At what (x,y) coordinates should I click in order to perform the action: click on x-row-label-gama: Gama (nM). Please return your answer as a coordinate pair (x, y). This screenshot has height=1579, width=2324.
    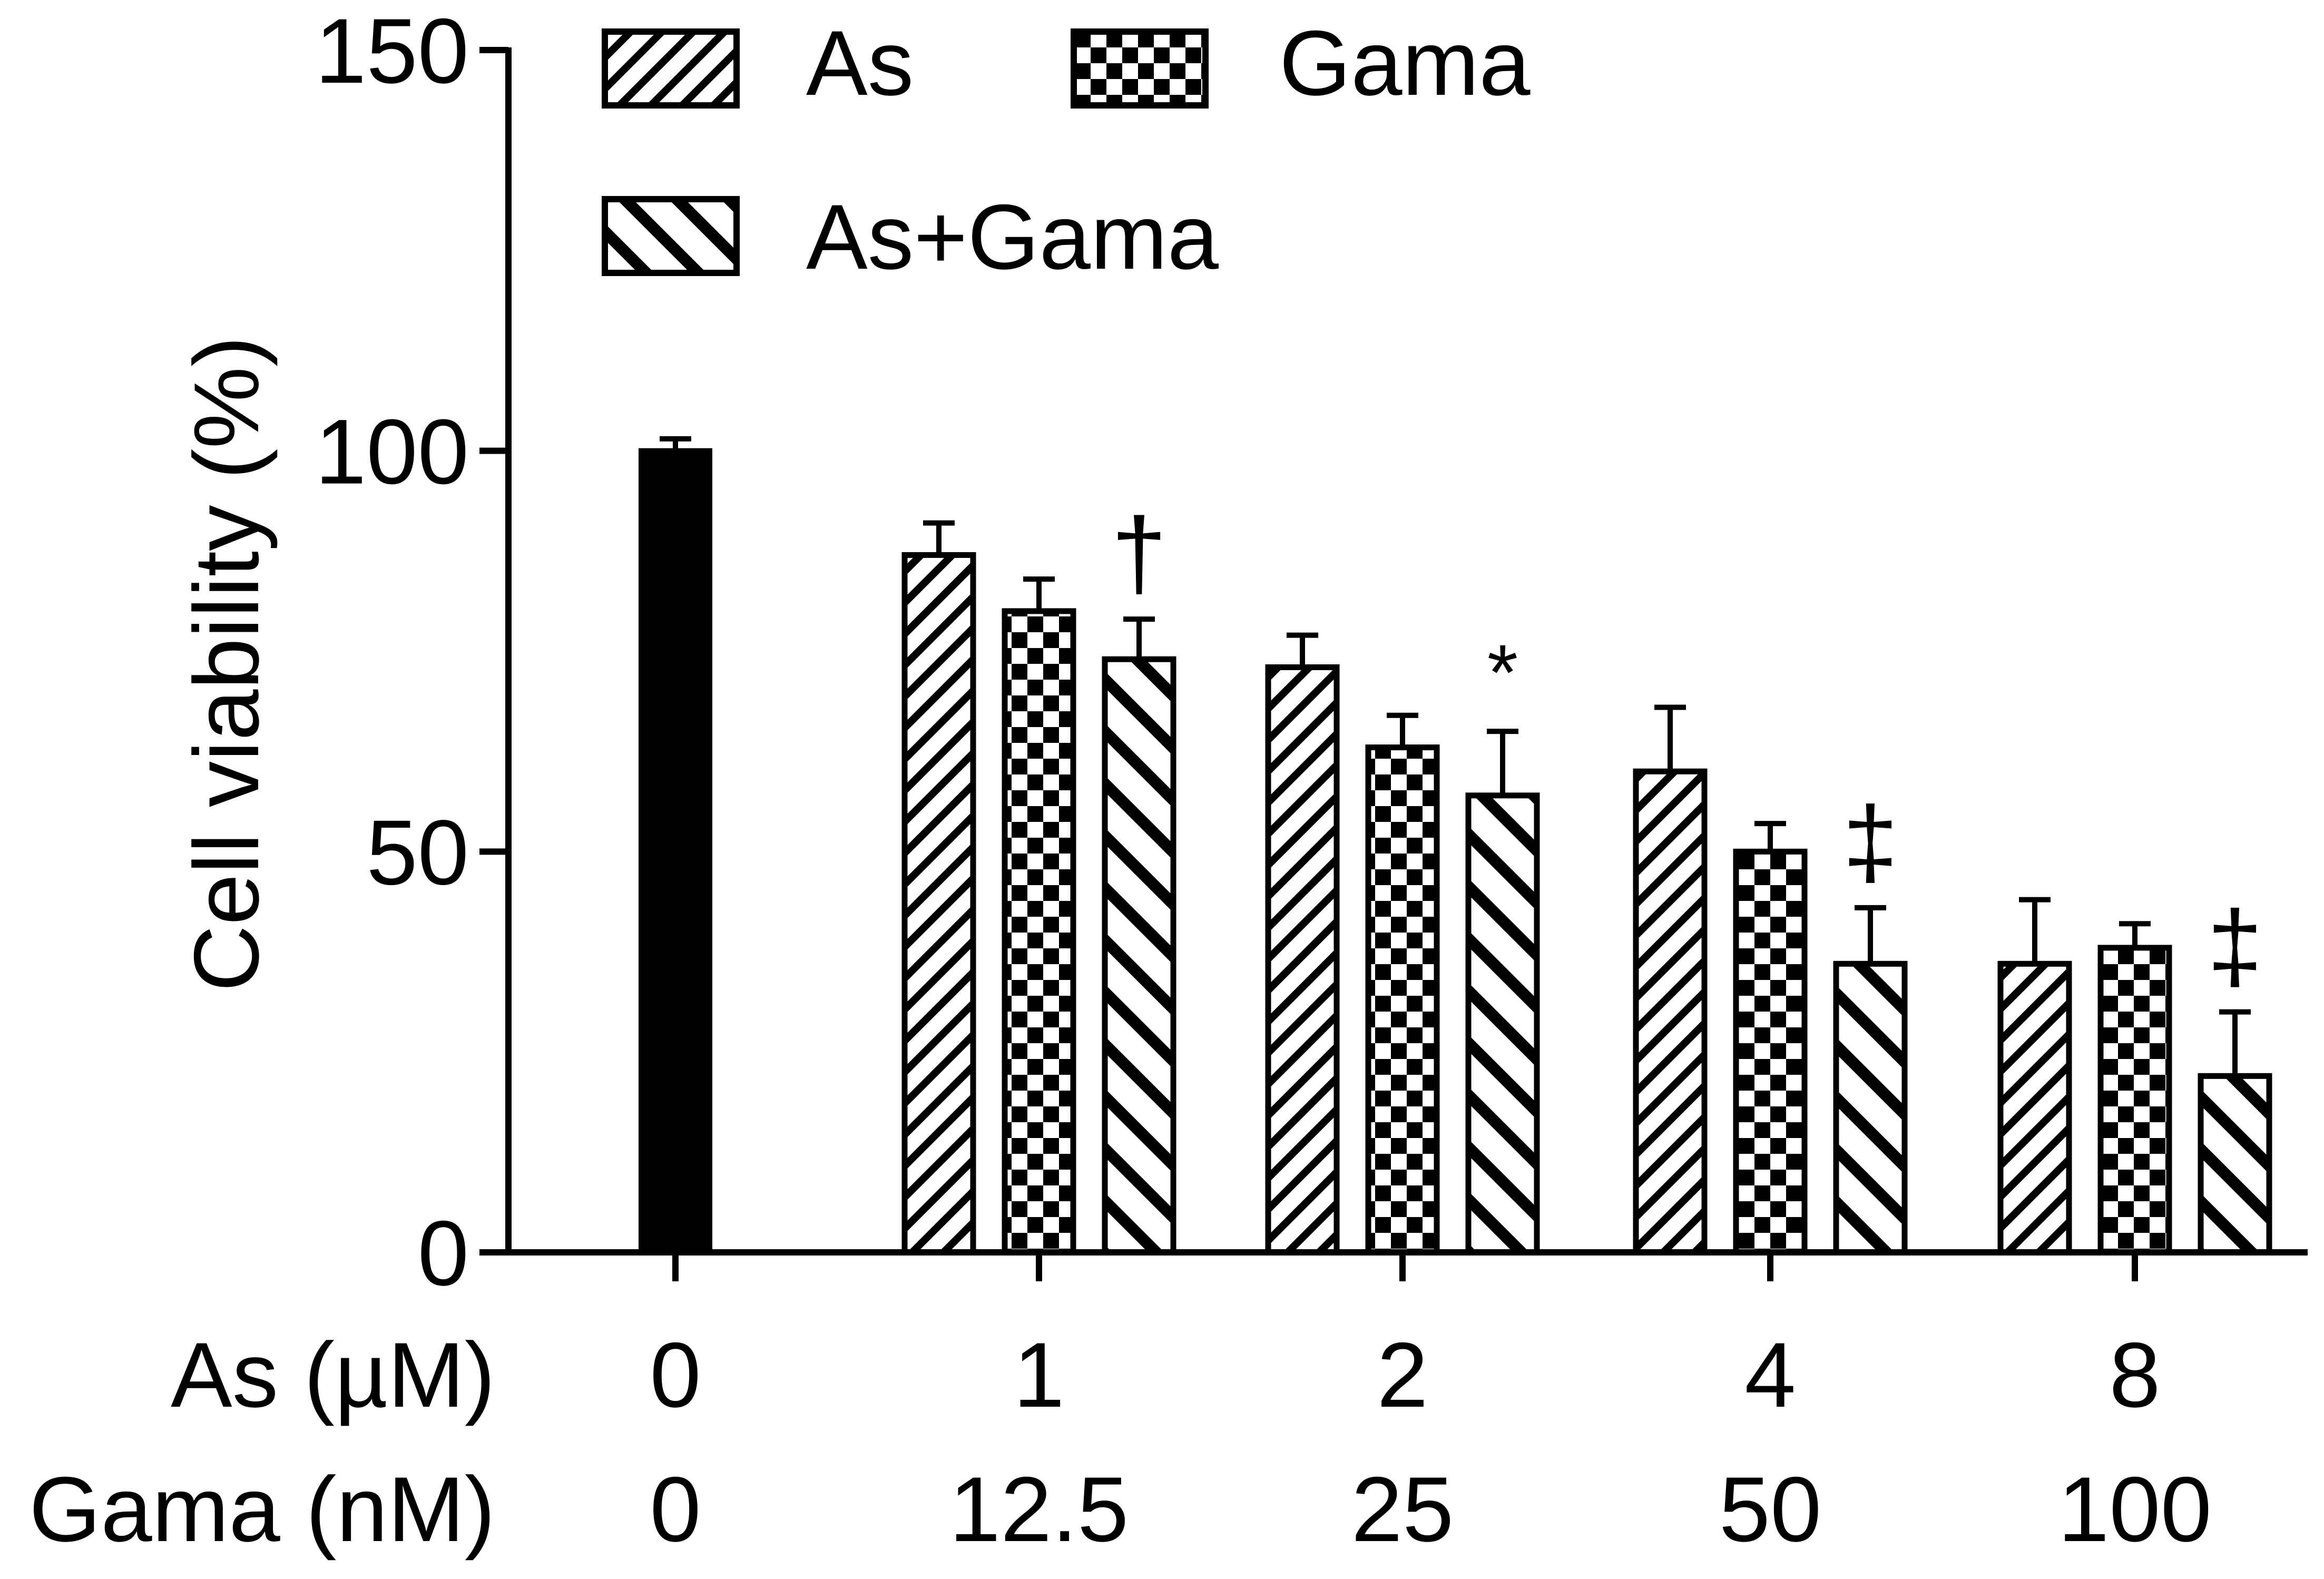
    Looking at the image, I should click on (262, 1509).